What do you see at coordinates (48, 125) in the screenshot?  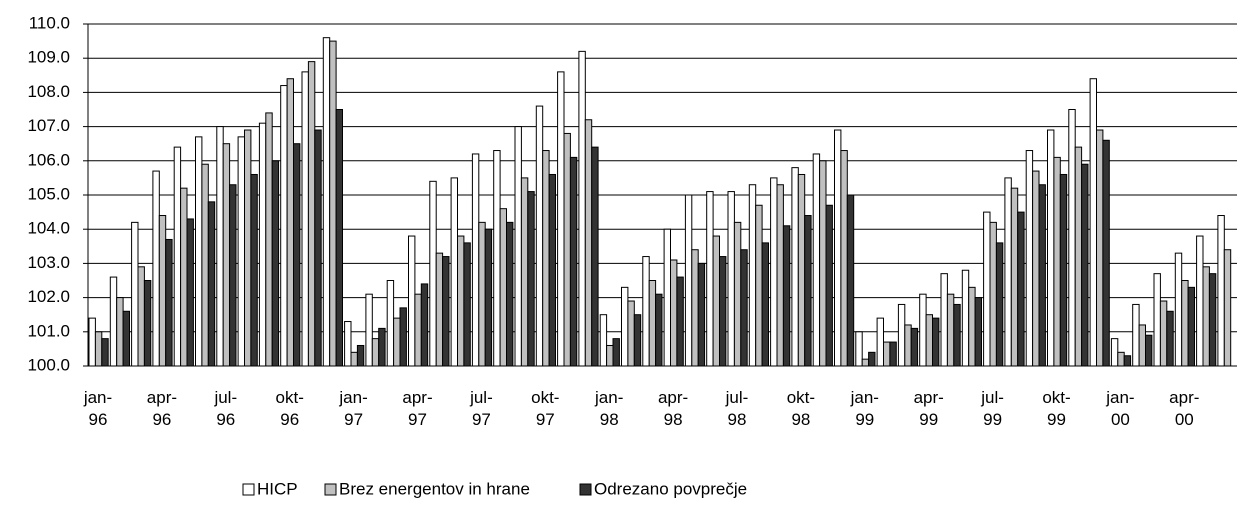 I see `y-tick-label: 107.0` at bounding box center [48, 125].